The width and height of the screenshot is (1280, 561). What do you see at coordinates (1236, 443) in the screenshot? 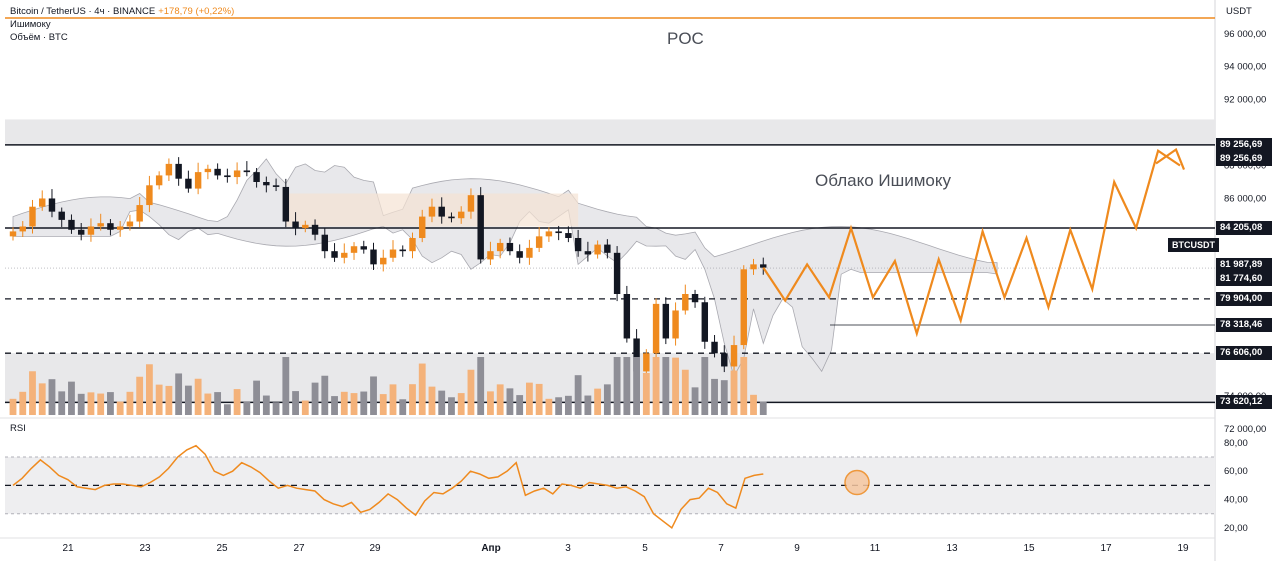
I see `rsi-tick-0: 80,00` at bounding box center [1236, 443].